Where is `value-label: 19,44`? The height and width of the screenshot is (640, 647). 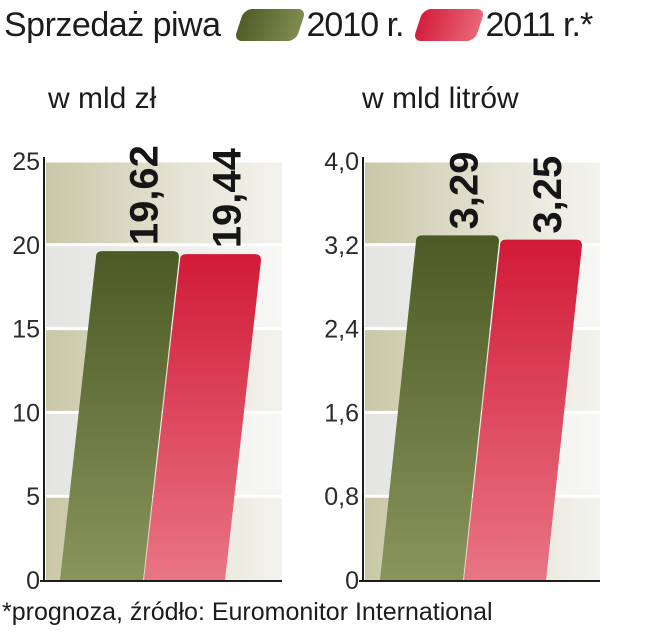 value-label: 19,44 is located at coordinates (228, 197).